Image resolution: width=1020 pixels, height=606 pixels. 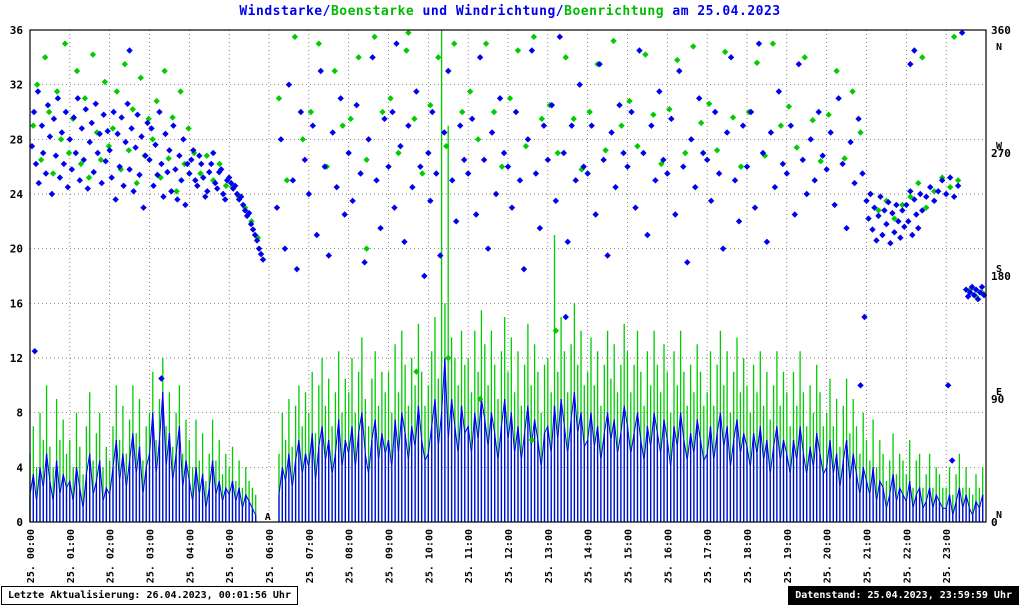 I want to click on title-boenstarke: Boenstarke, so click(x=372, y=11).